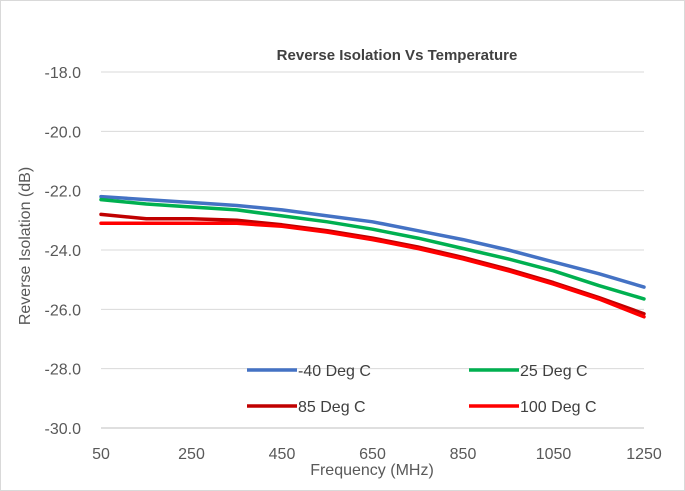 The image size is (685, 491). Describe the element at coordinates (558, 407) in the screenshot. I see `legend-label: 100 Deg C` at that location.